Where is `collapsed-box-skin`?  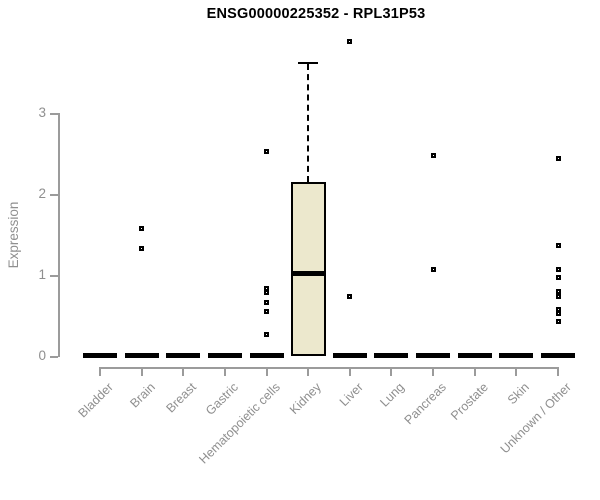 collapsed-box-skin is located at coordinates (516, 355).